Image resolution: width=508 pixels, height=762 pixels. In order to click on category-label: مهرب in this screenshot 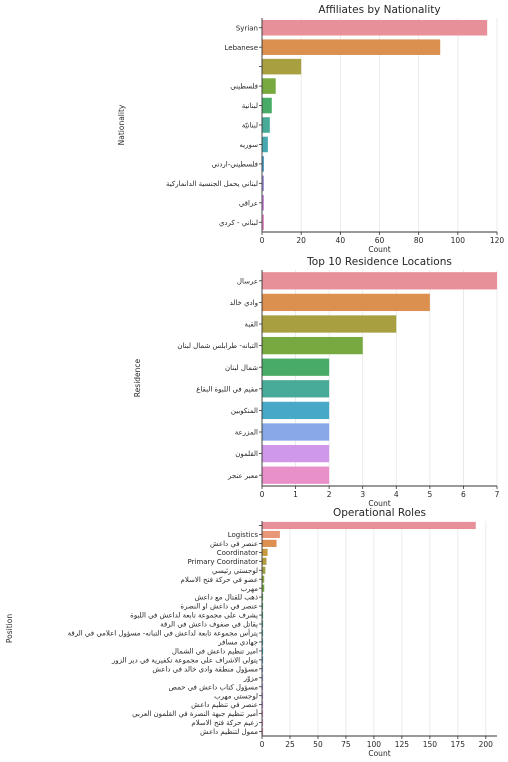, I will do `click(250, 589)`.